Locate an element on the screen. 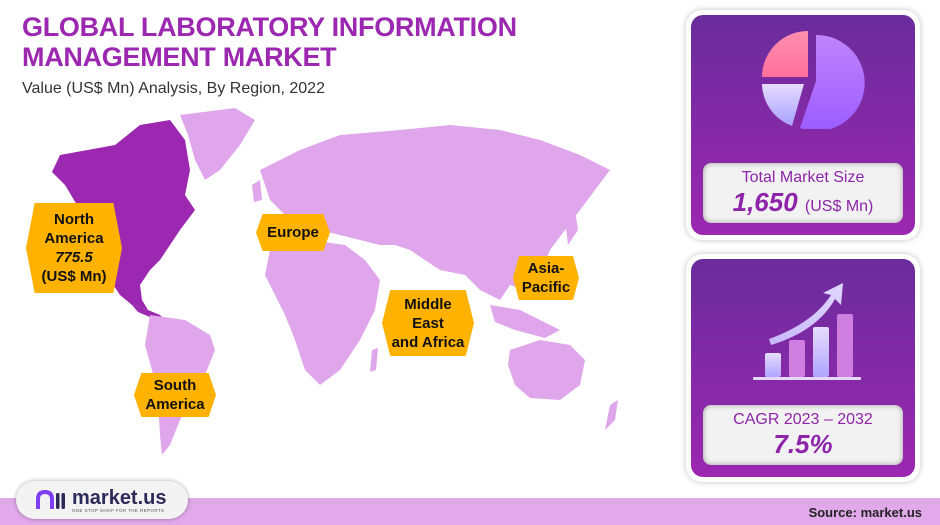 This screenshot has height=525, width=940. market-size-card-panel: Total Market Size 1,650 (US$ Mn) is located at coordinates (803, 125).